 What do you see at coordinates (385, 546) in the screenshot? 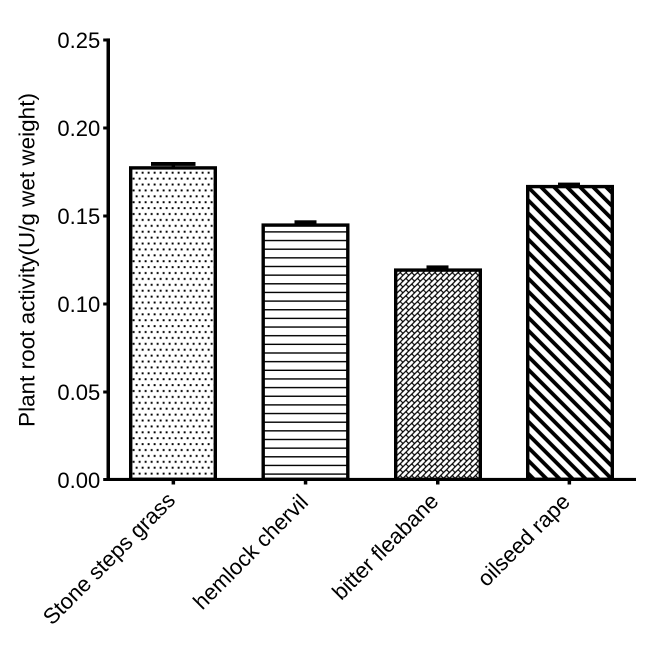
I see `svg-text: bitter fleabane` at bounding box center [385, 546].